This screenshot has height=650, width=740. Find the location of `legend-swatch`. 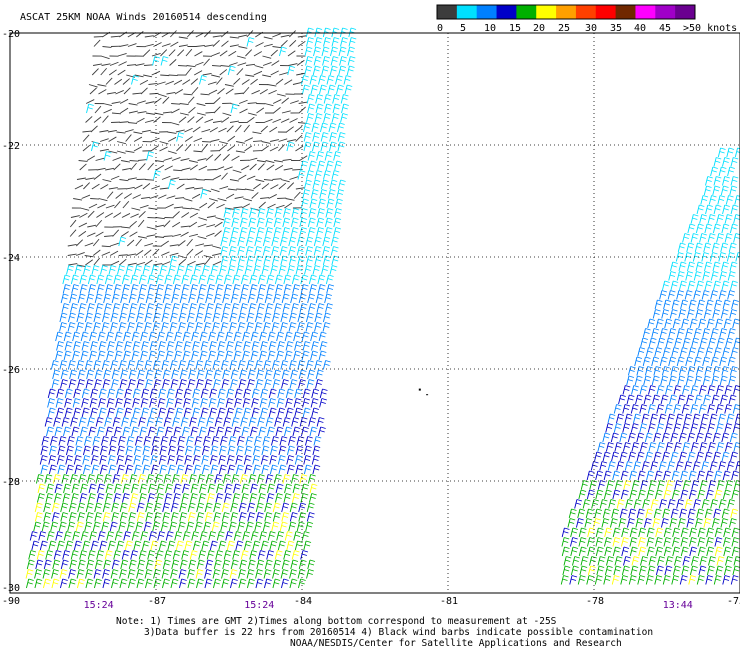

legend-swatch is located at coordinates (625, 12).